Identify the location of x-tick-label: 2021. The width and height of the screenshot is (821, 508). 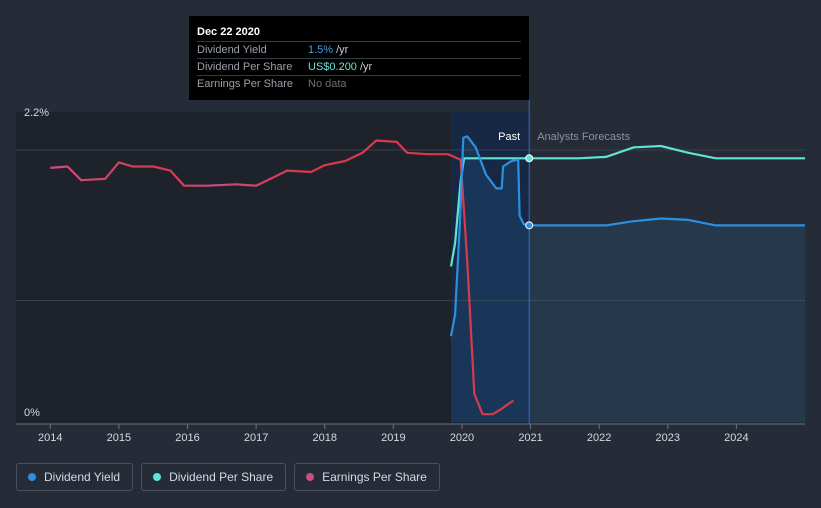
(530, 438).